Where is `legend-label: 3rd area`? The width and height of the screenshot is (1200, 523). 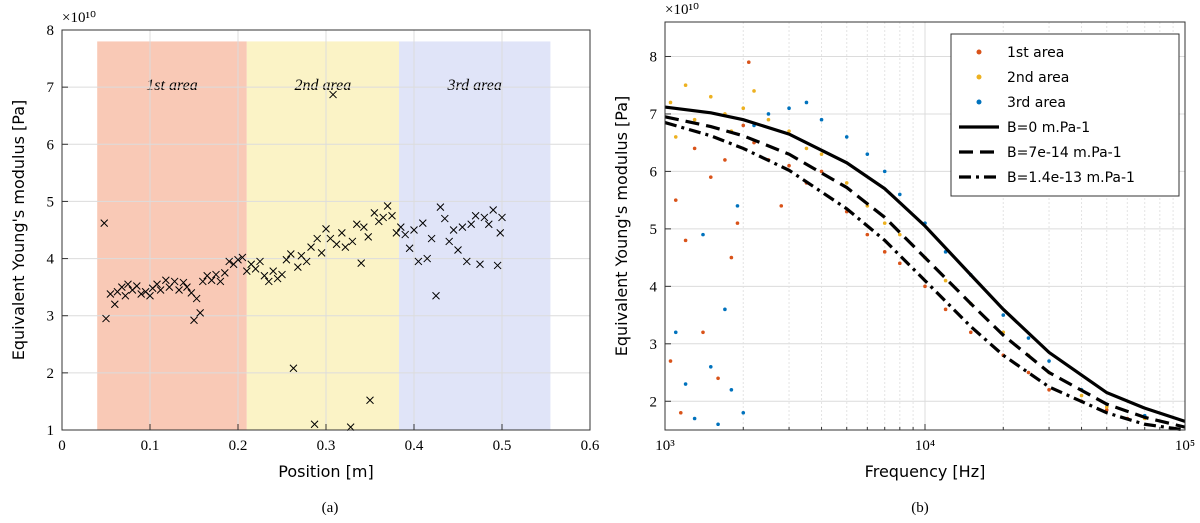
legend-label: 3rd area is located at coordinates (1036, 103).